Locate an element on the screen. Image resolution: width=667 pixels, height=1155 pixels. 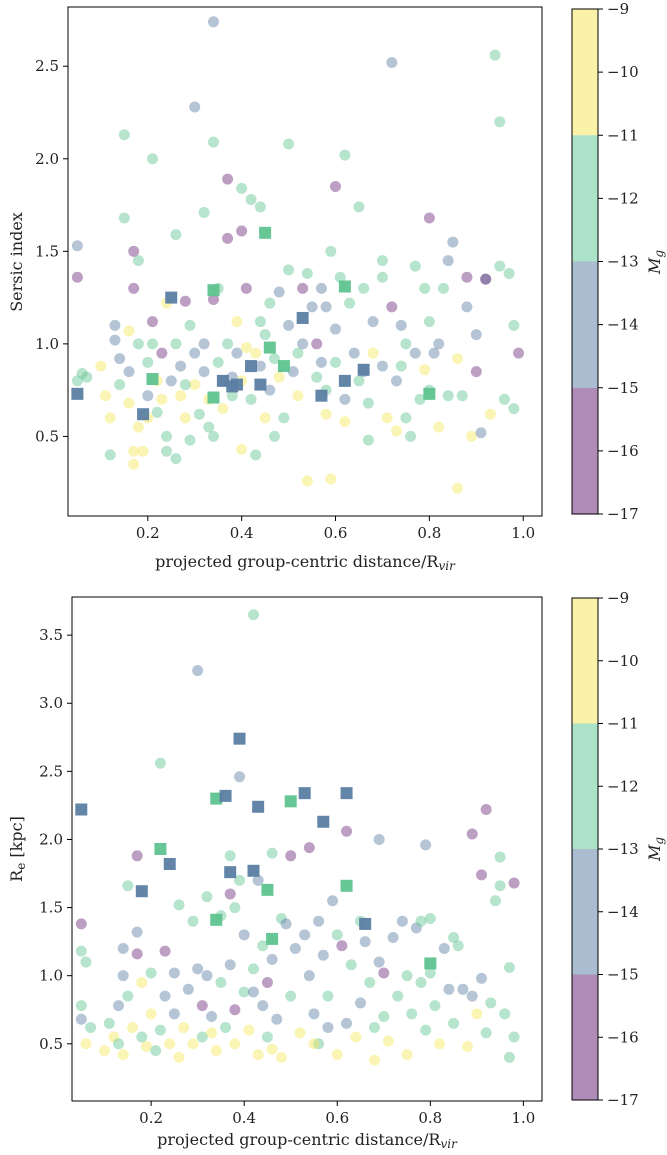
colorbar-tick-label: −11 is located at coordinates (623, 135).